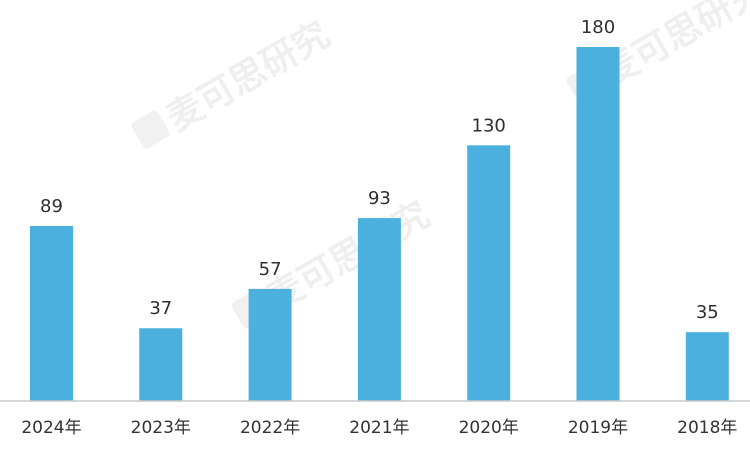 This screenshot has height=458, width=750. I want to click on x-tick-label-2: 2022年, so click(270, 428).